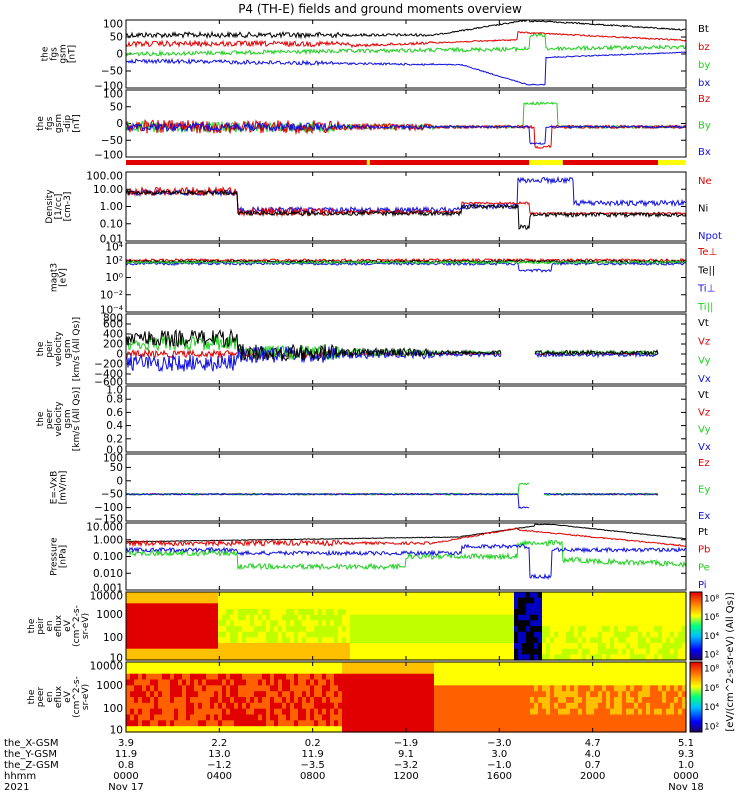 The image size is (750, 800). I want to click on series-Ti-par, so click(406, 262).